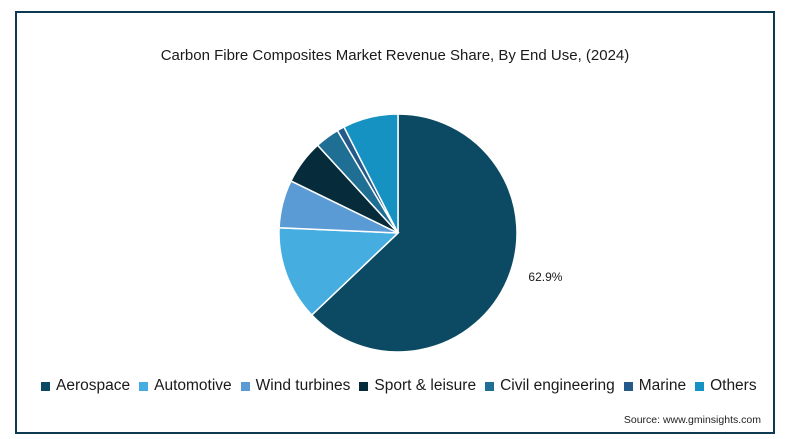 This screenshot has width=808, height=439. I want to click on legend-label: Marine, so click(662, 385).